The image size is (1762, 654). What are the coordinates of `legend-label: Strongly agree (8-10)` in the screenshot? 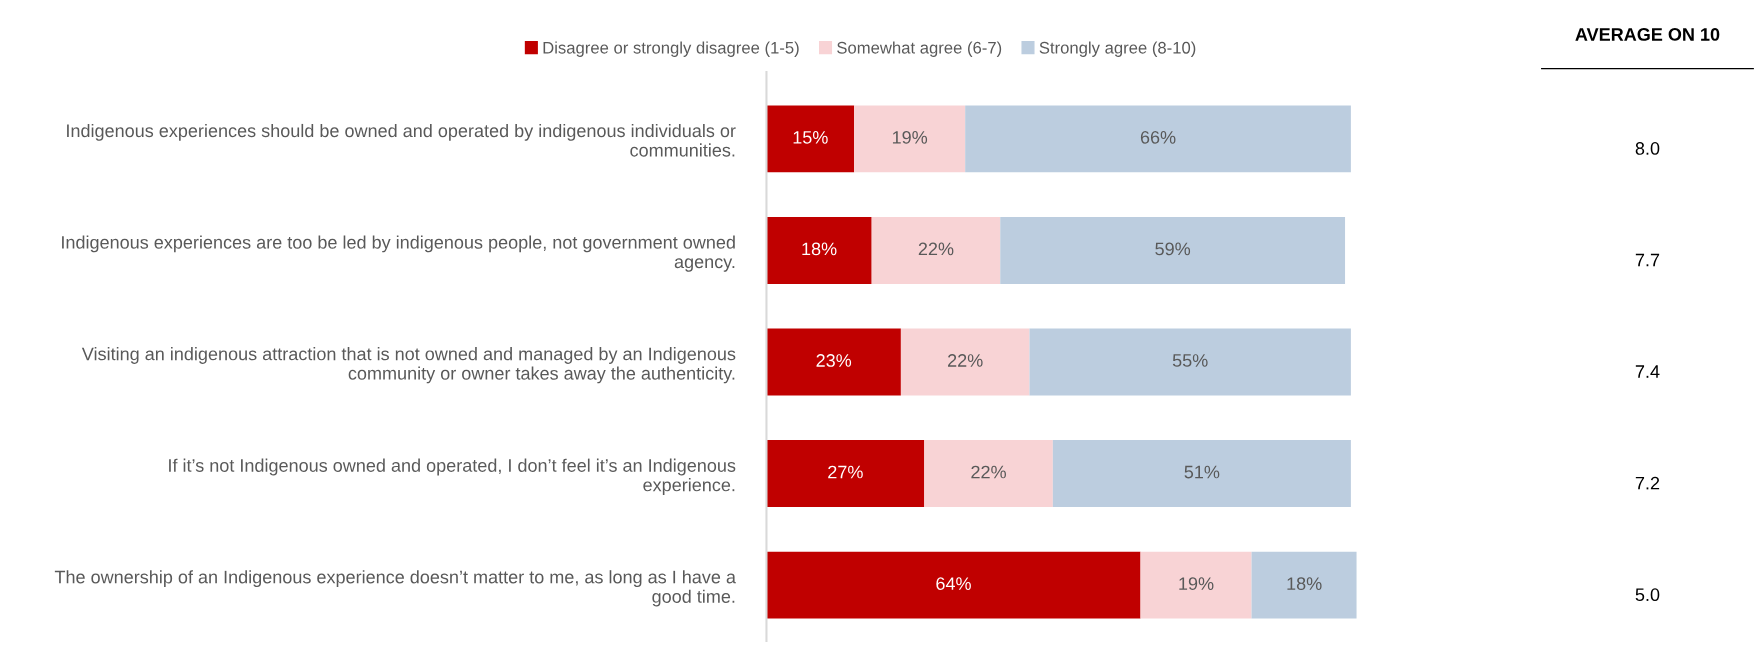 It's located at (1117, 49).